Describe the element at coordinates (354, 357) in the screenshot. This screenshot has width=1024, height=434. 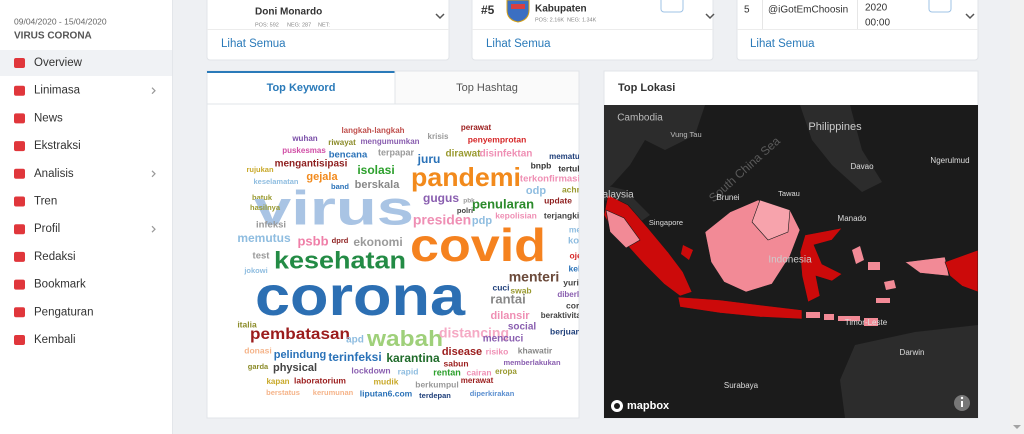
I see `keyword: terinfeksi` at that location.